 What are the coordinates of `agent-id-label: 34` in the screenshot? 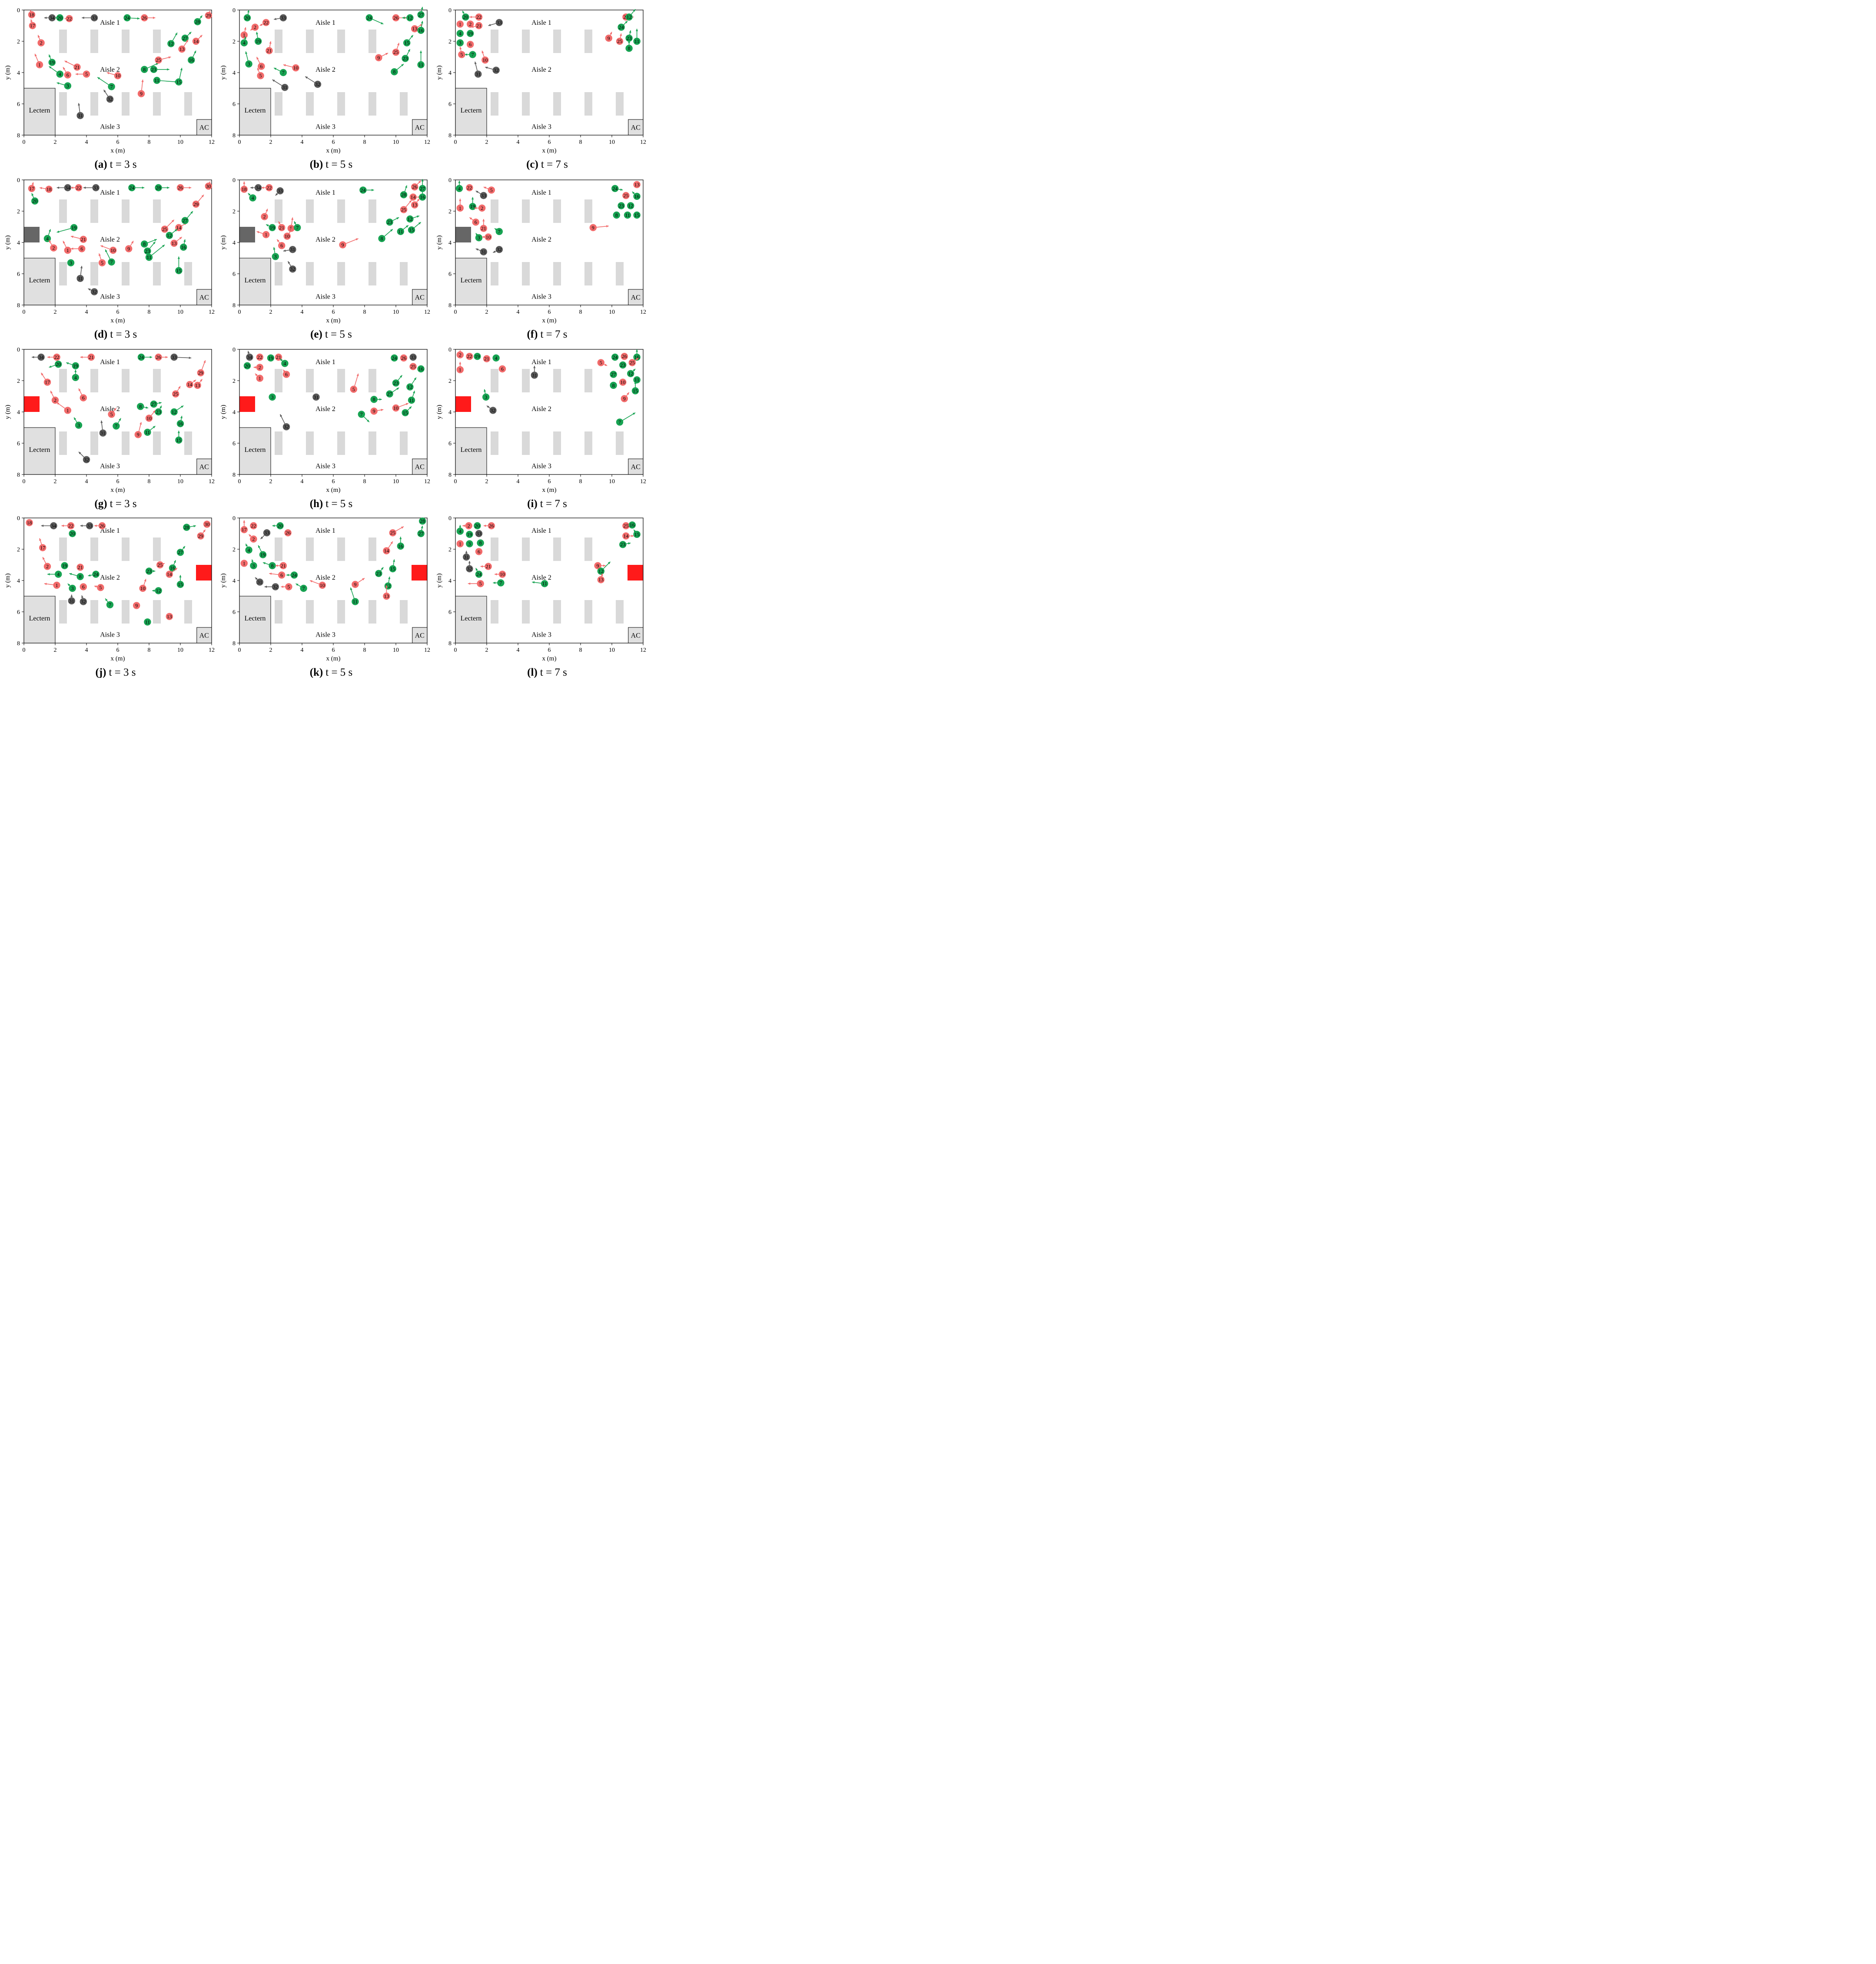 It's located at (258, 188).